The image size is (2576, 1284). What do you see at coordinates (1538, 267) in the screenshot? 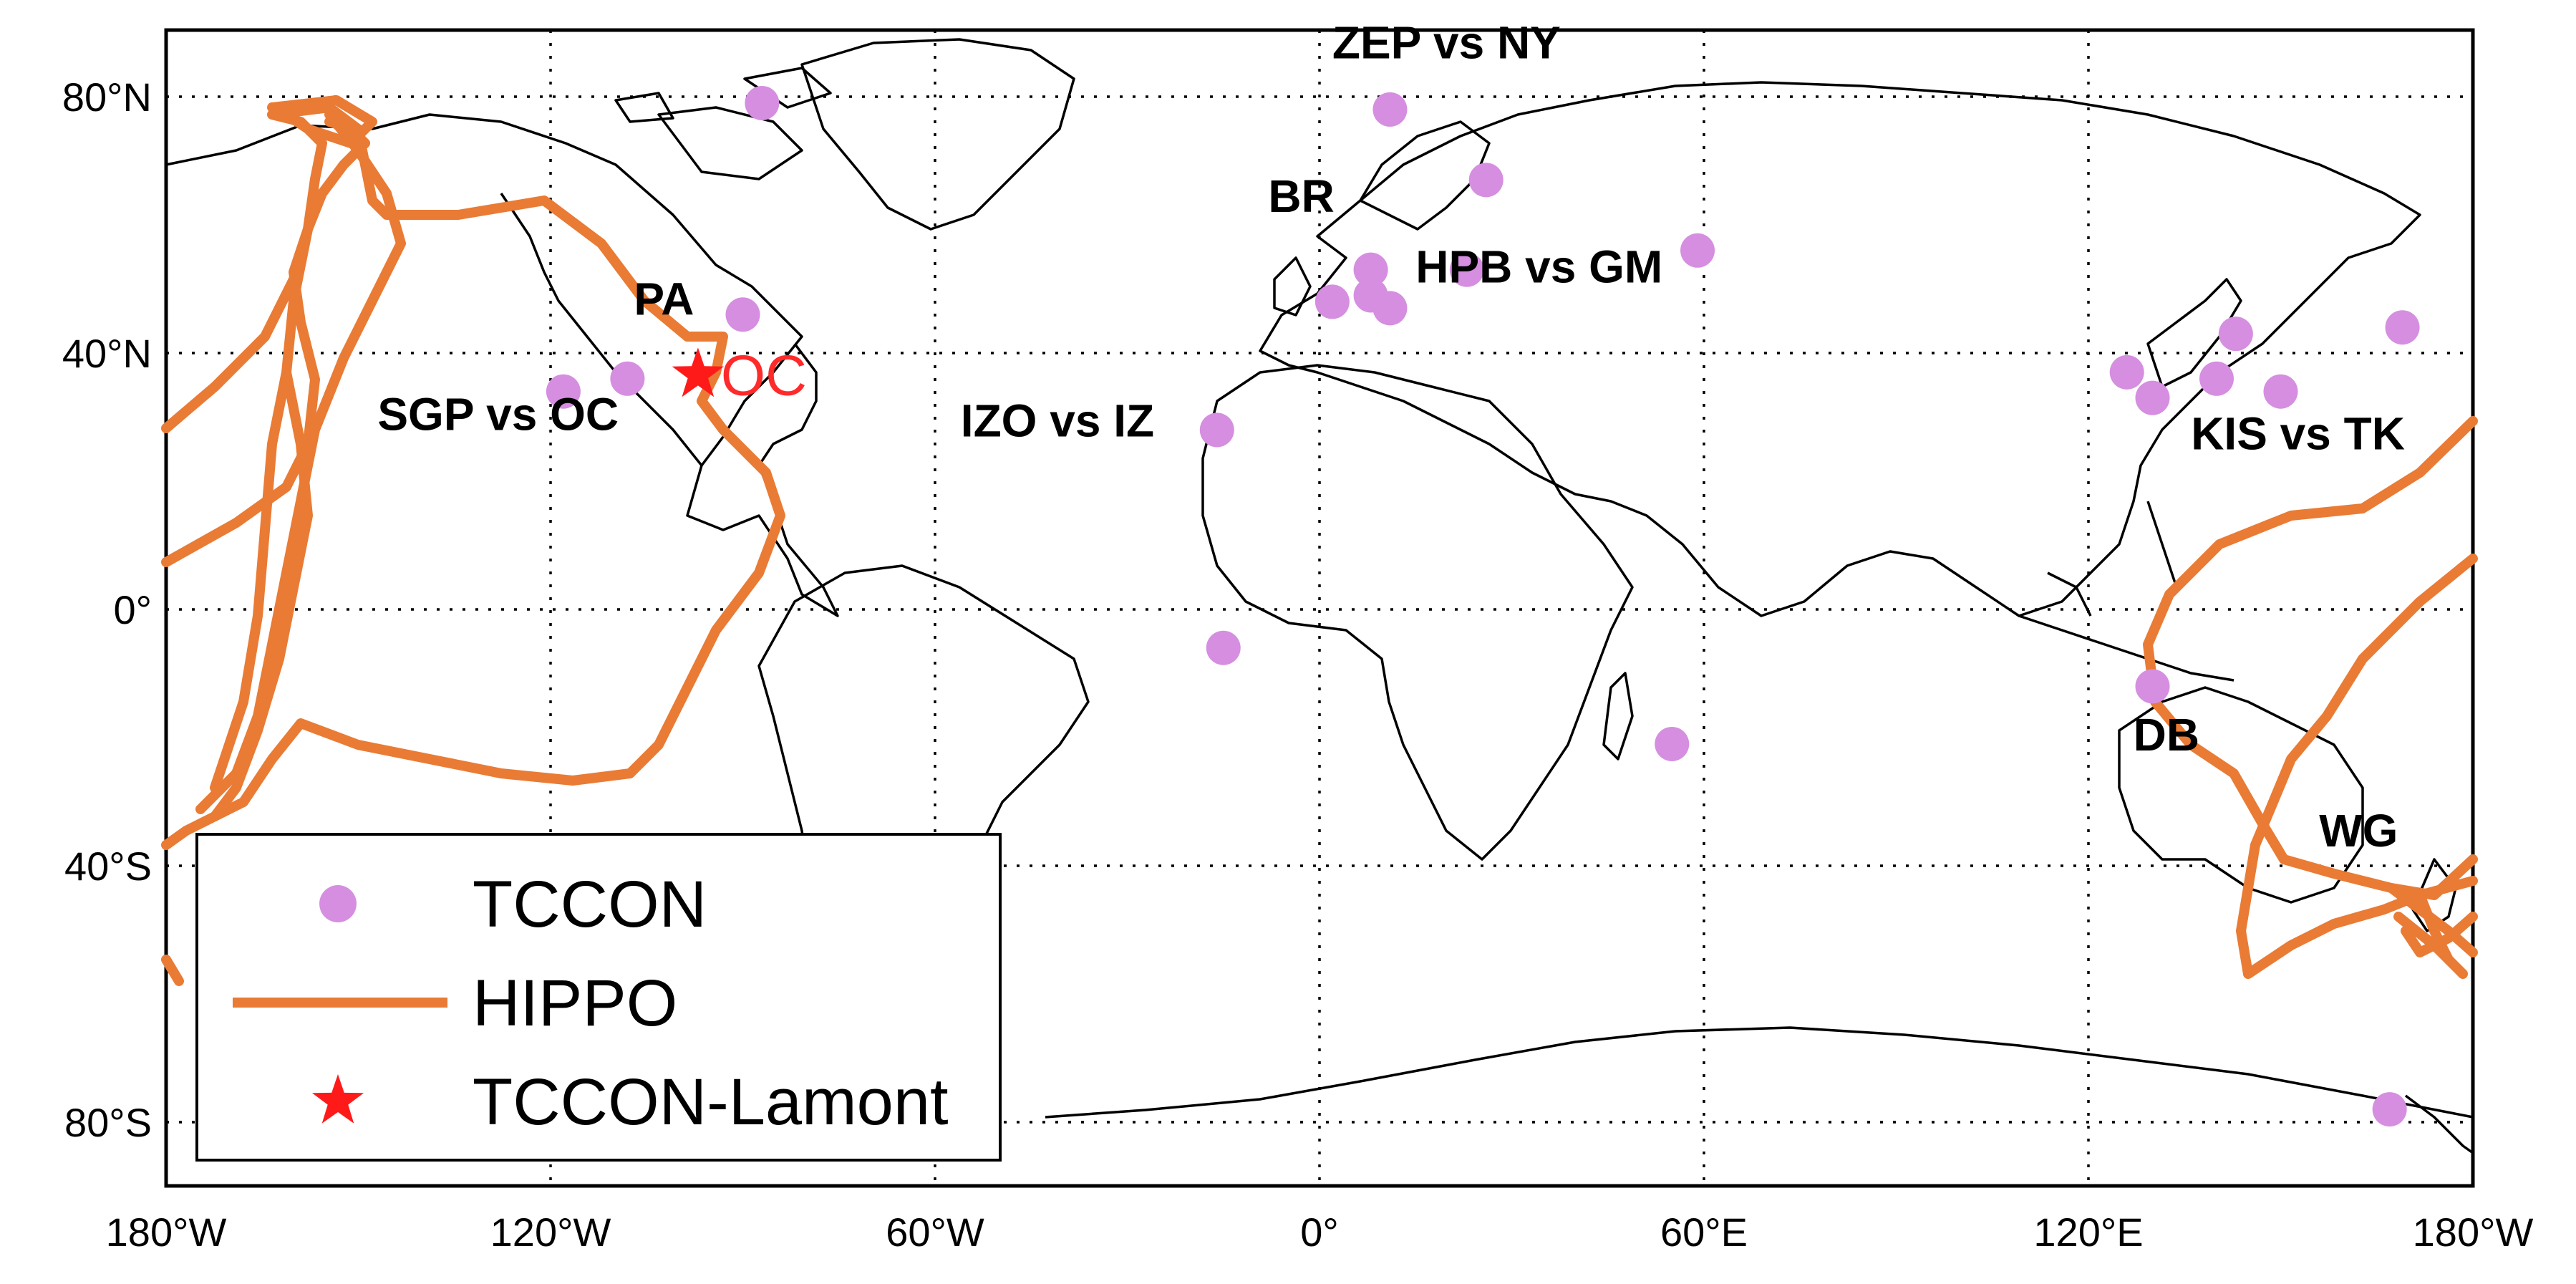
I see `site-label: HPB vs GM` at bounding box center [1538, 267].